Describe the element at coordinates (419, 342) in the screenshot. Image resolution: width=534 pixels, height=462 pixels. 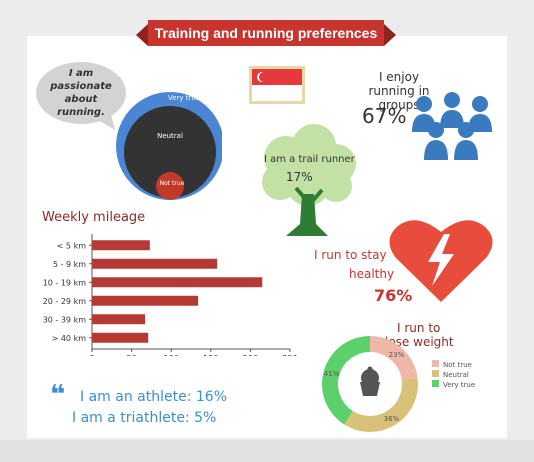
I see `weight-label-line2: lose weight` at that location.